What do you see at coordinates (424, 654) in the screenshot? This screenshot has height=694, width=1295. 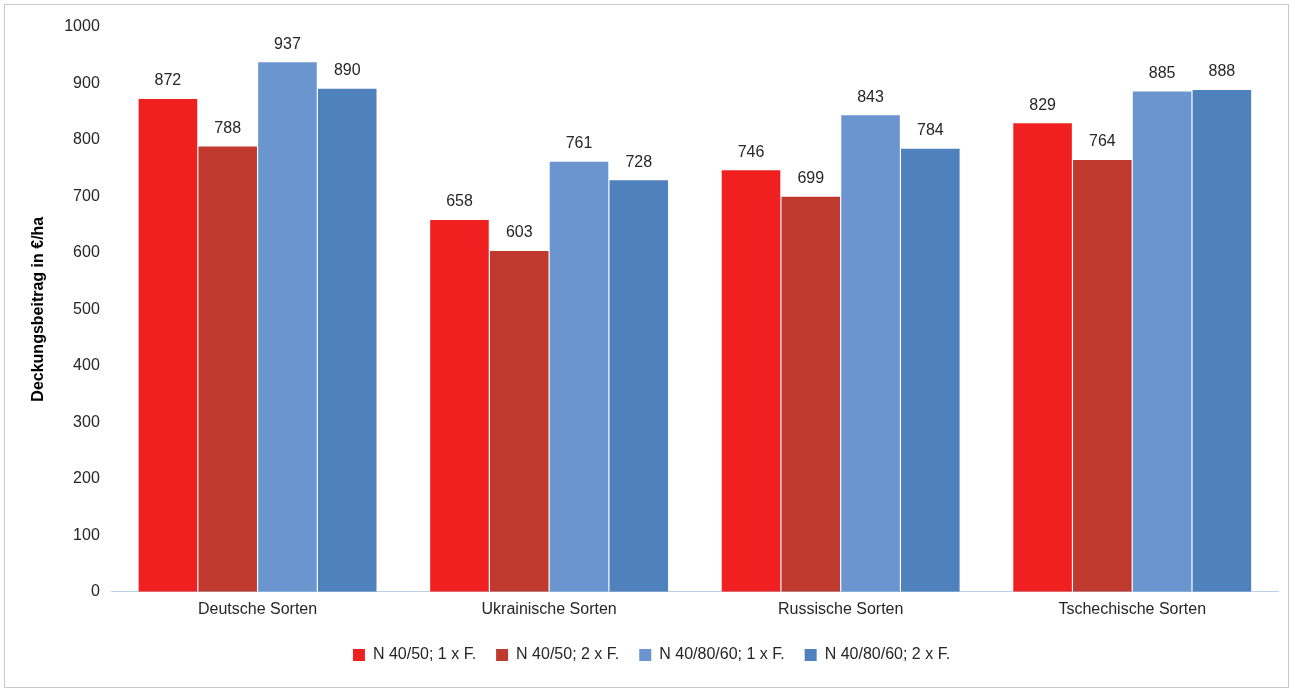 I see `legend-label: N 40/50; 1 x F.` at bounding box center [424, 654].